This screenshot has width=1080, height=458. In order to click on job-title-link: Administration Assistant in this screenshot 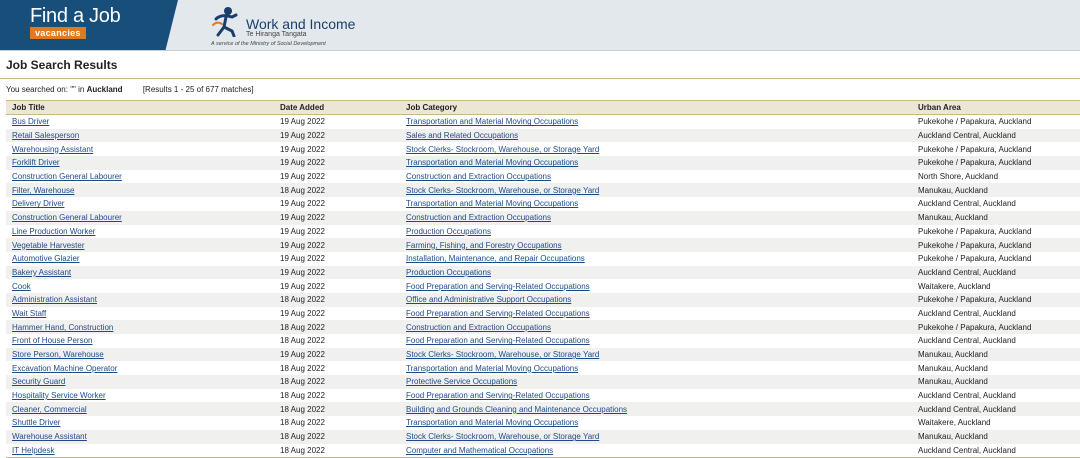, I will do `click(54, 300)`.